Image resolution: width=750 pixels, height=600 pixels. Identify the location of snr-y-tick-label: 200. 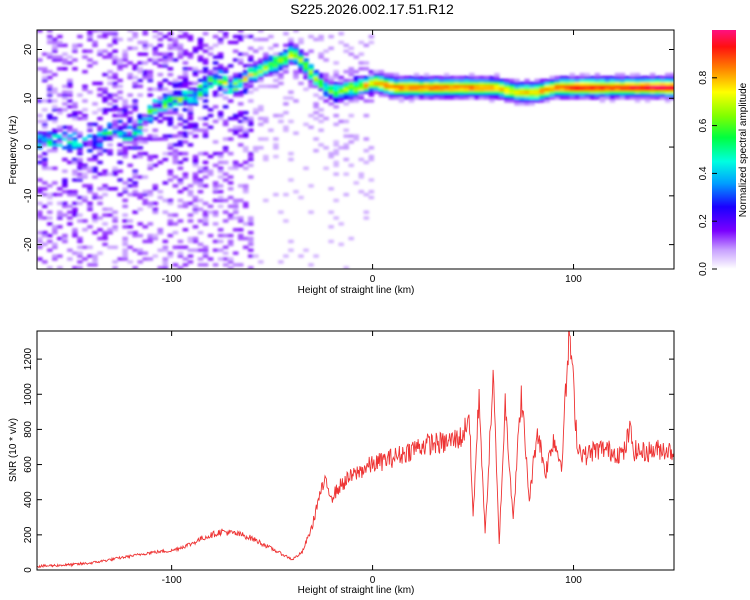
(28, 534).